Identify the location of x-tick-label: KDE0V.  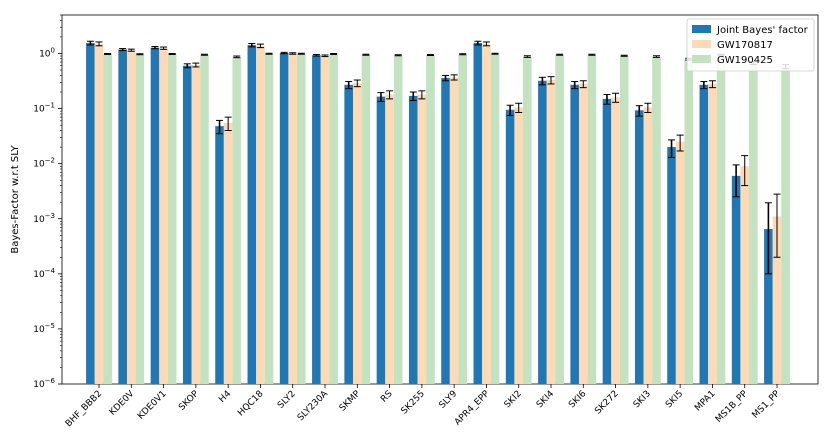
(122, 402).